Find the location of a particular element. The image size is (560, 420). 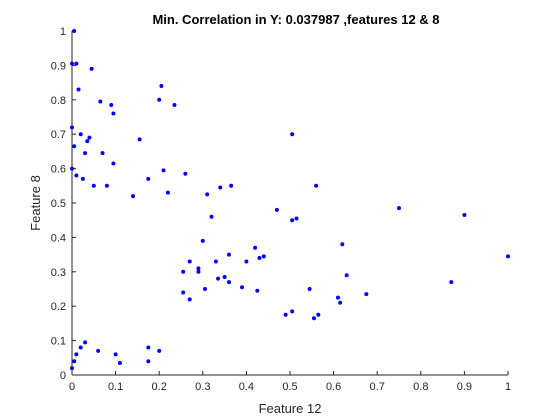

x-tick-label: 0 is located at coordinates (72, 387).